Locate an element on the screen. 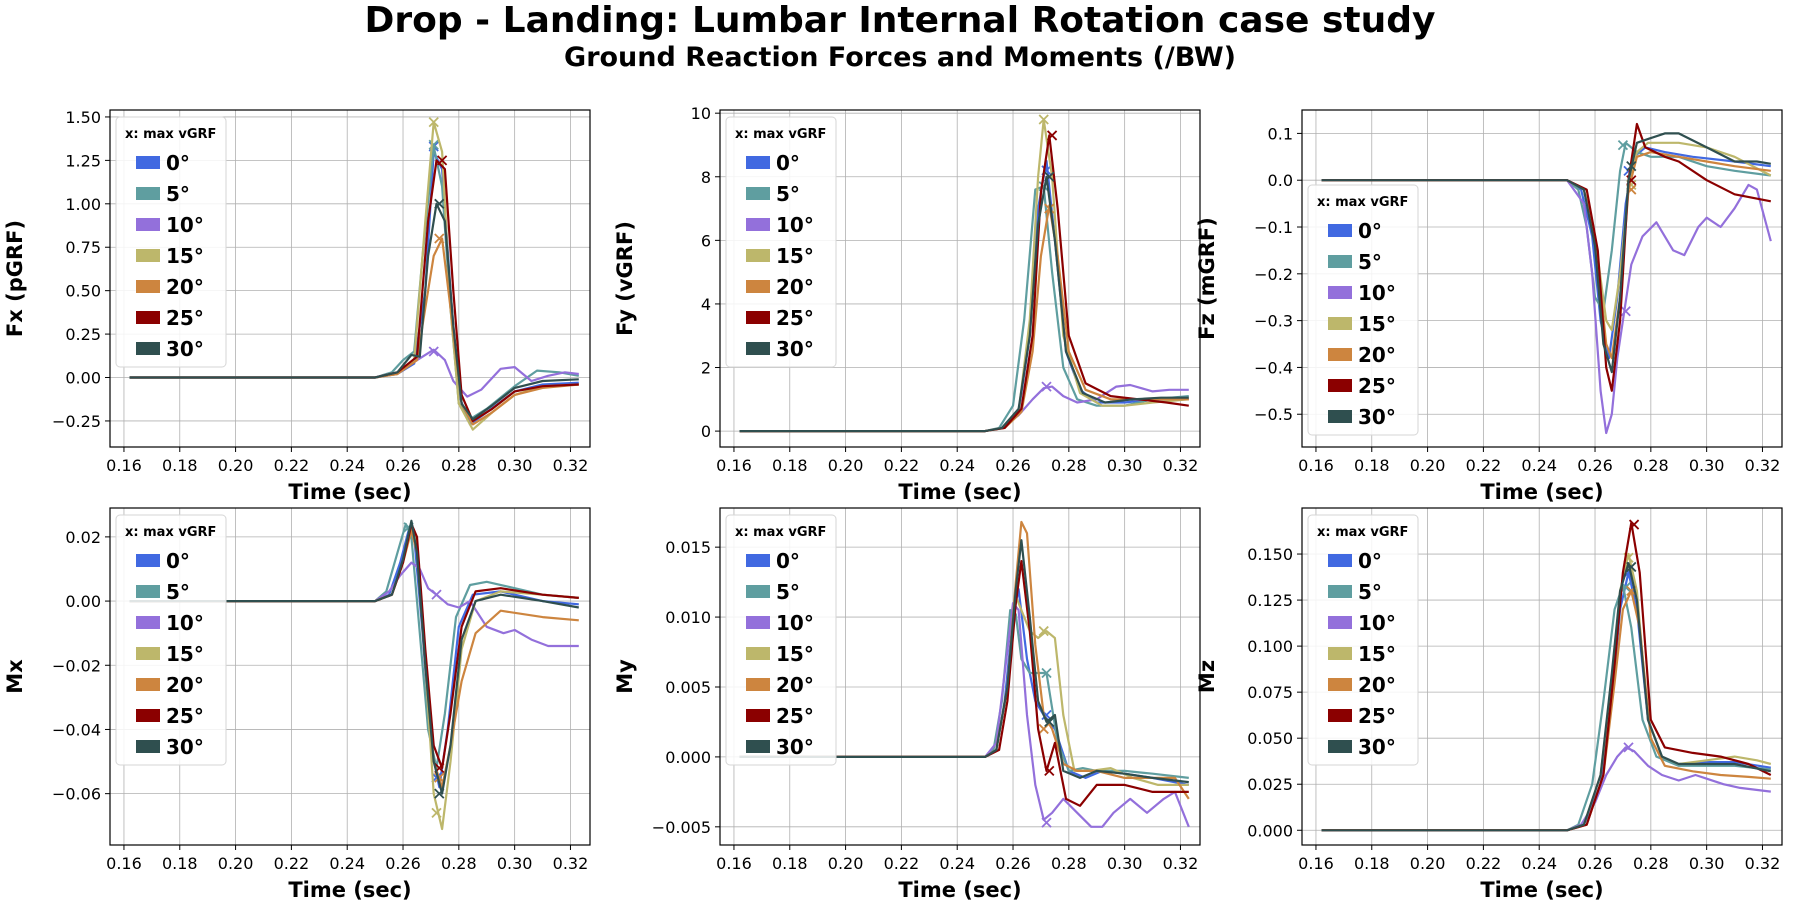 The width and height of the screenshot is (1800, 900). series-line-20° is located at coordinates (354, 331).